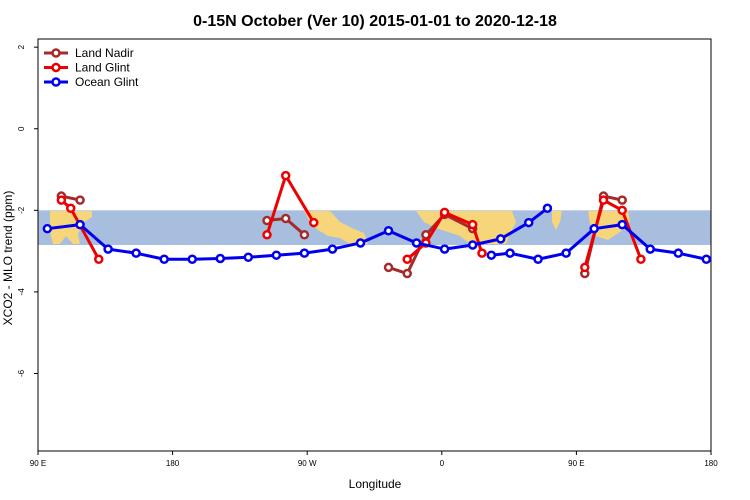 The height and width of the screenshot is (500, 750). What do you see at coordinates (375, 484) in the screenshot?
I see `x-axis-label: Longitude` at bounding box center [375, 484].